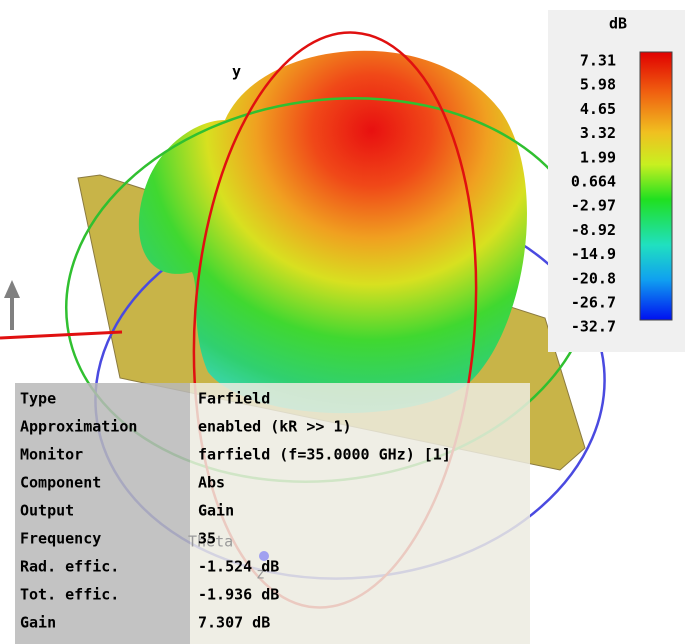 This screenshot has height=644, width=685. I want to click on info-label: Output, so click(47, 511).